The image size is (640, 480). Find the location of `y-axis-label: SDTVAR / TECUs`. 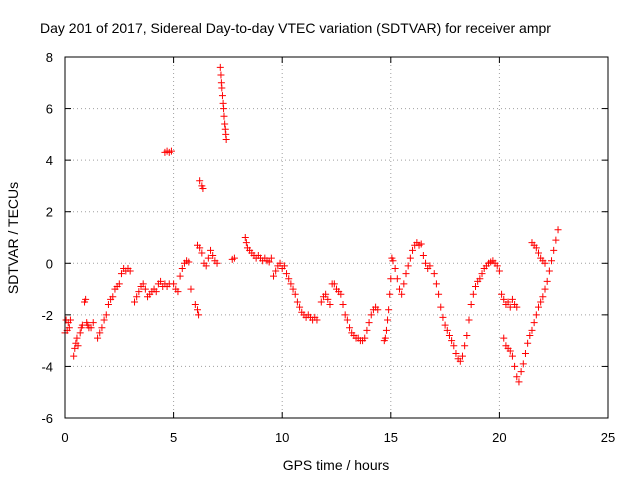

y-axis-label: SDTVAR / TECUs is located at coordinates (13, 238).